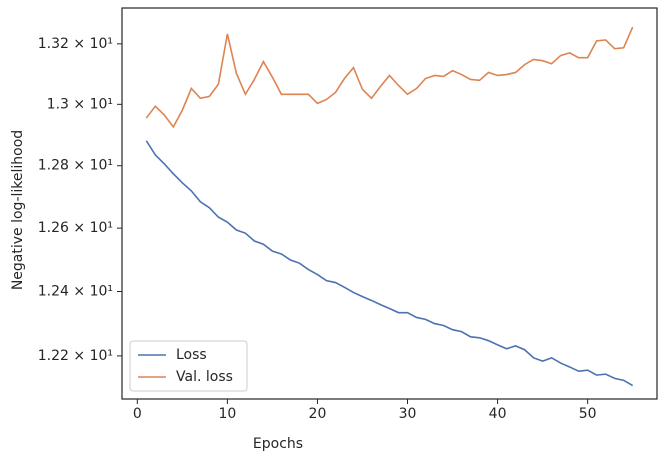 Image resolution: width=667 pixels, height=467 pixels. Describe the element at coordinates (80, 104) in the screenshot. I see `y-tick-label: 1.3 × 10¹` at that location.